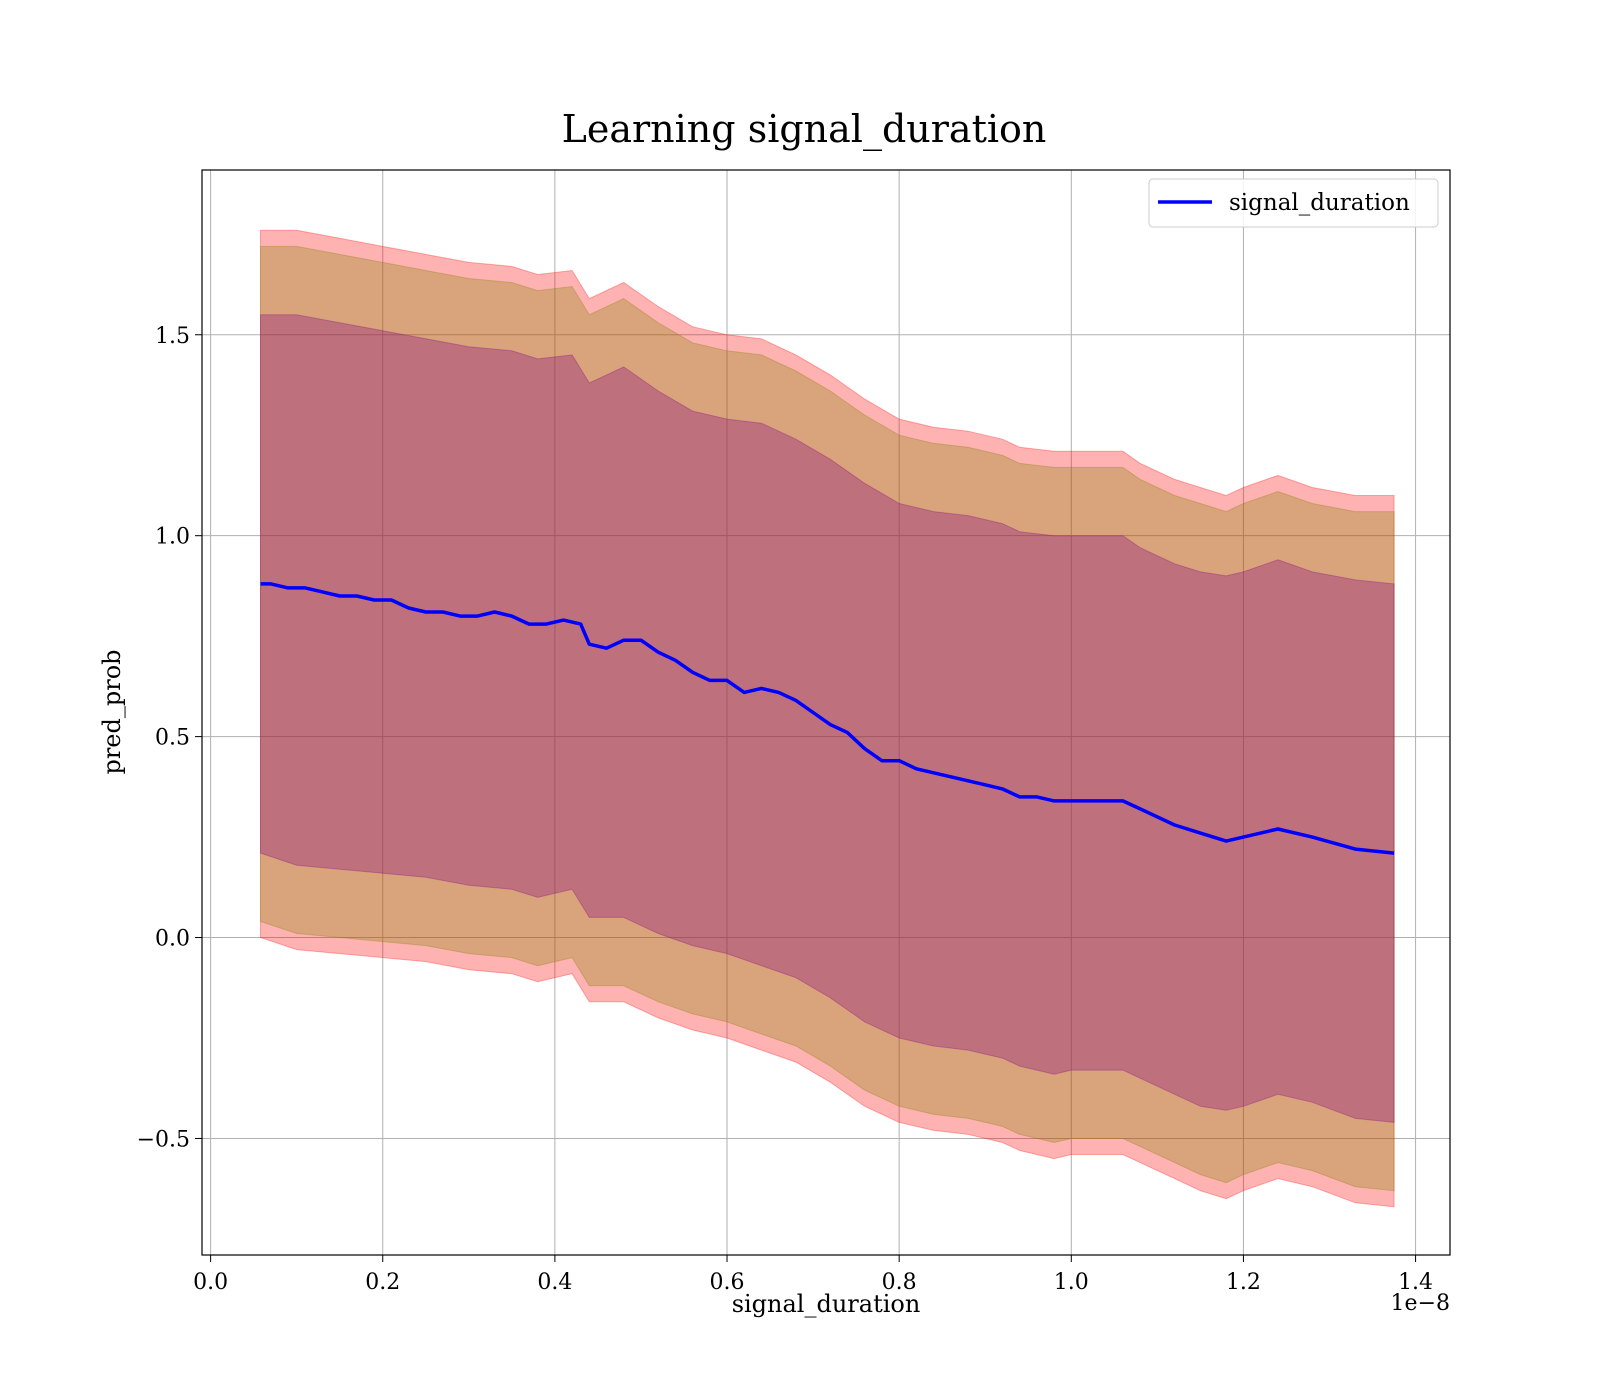  What do you see at coordinates (1243, 1282) in the screenshot?
I see `x-tick-label: 1.2` at bounding box center [1243, 1282].